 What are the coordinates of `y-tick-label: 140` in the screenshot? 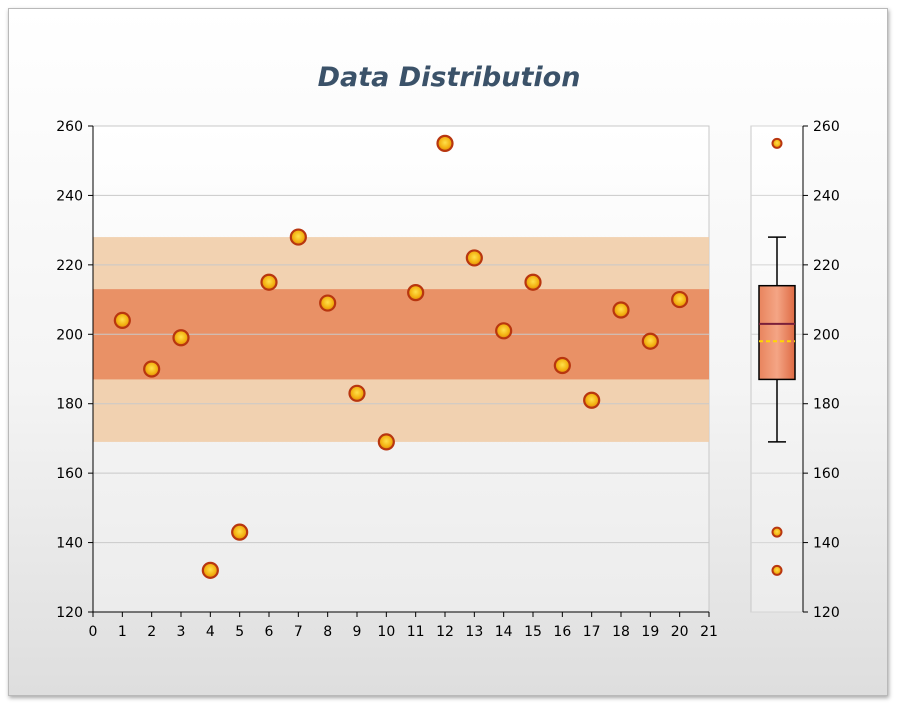 It's located at (69, 544).